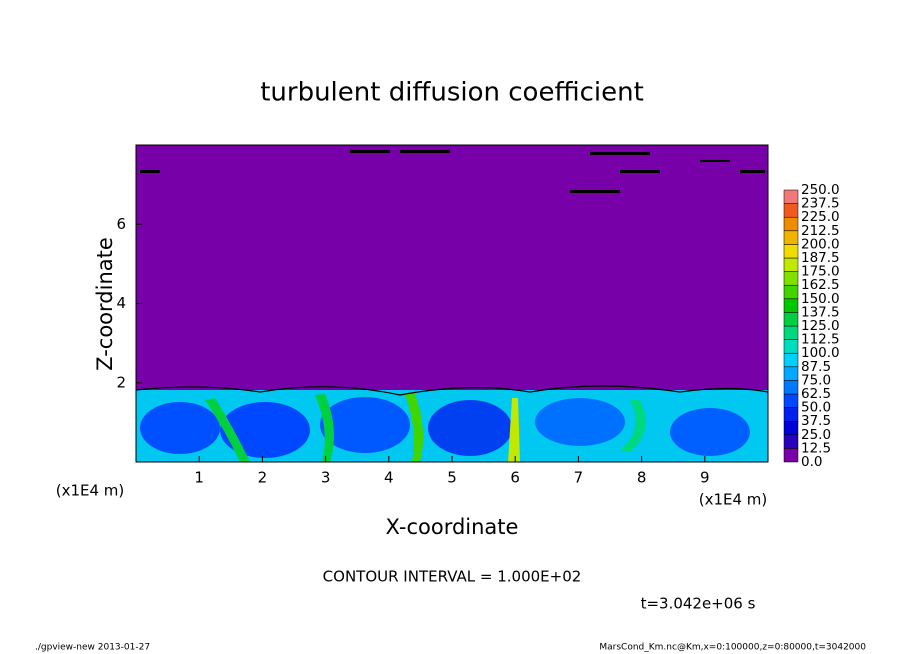 The width and height of the screenshot is (904, 654). I want to click on x-tick-label: 6, so click(515, 478).